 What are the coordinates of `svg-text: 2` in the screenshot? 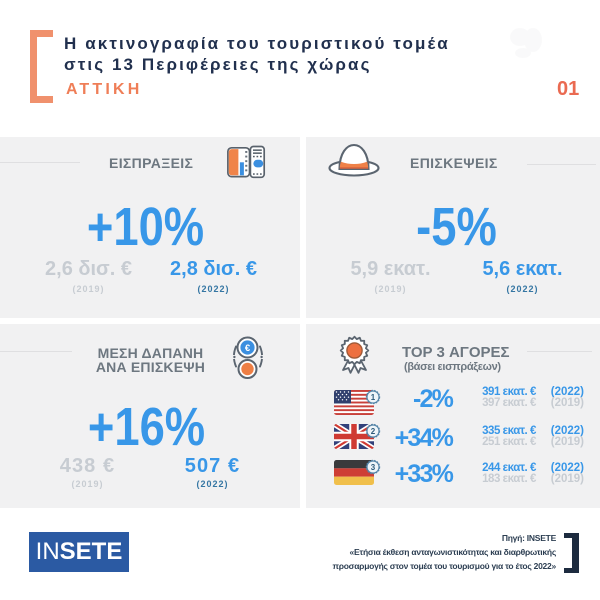 It's located at (373, 431).